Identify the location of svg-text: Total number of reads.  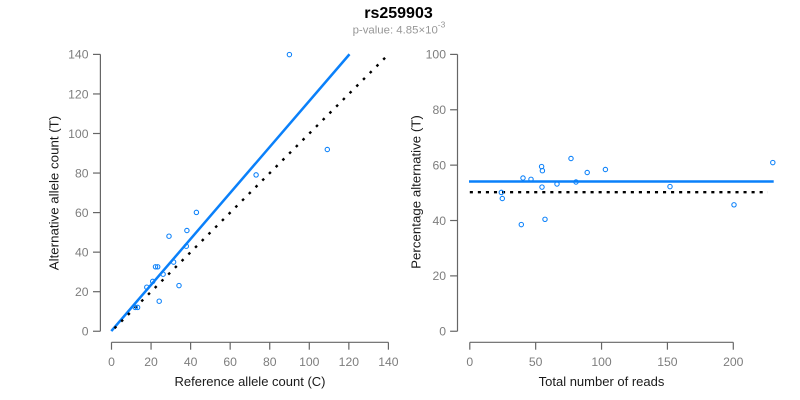
(602, 381).